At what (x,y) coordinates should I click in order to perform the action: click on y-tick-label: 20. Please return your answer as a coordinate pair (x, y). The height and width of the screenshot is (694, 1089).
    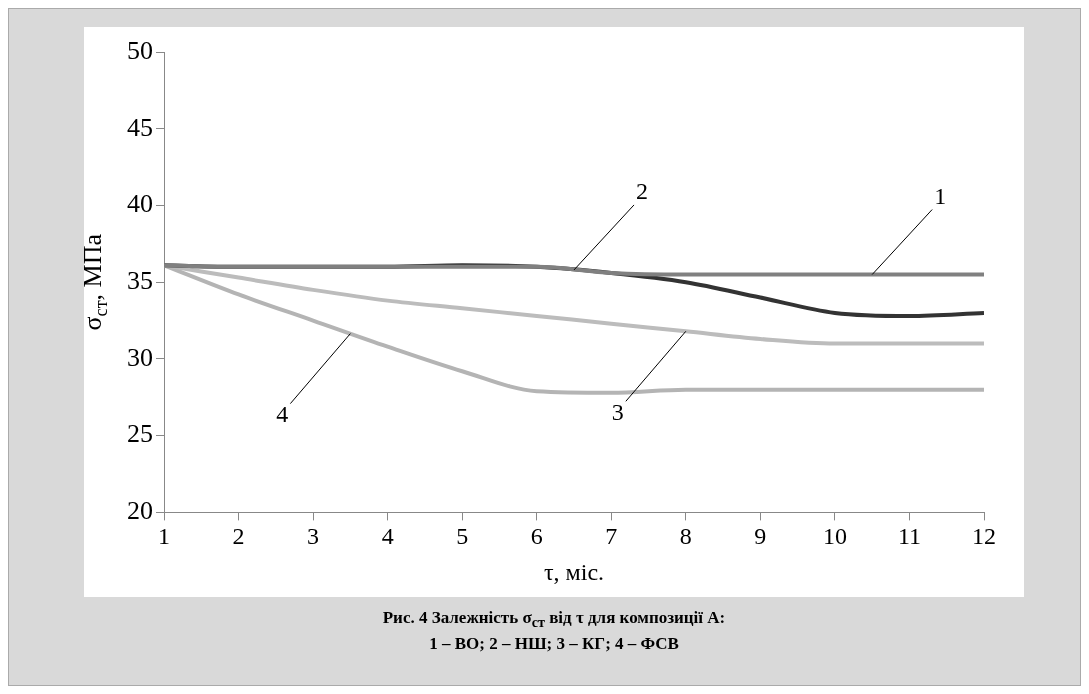
    Looking at the image, I should click on (140, 511).